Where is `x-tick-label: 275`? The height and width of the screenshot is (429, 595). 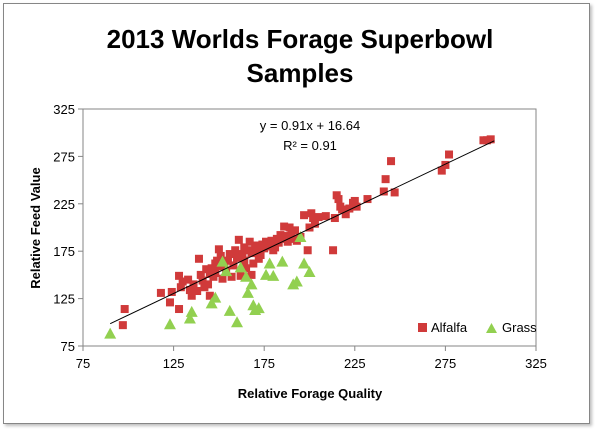 x-tick-label: 275 is located at coordinates (446, 363).